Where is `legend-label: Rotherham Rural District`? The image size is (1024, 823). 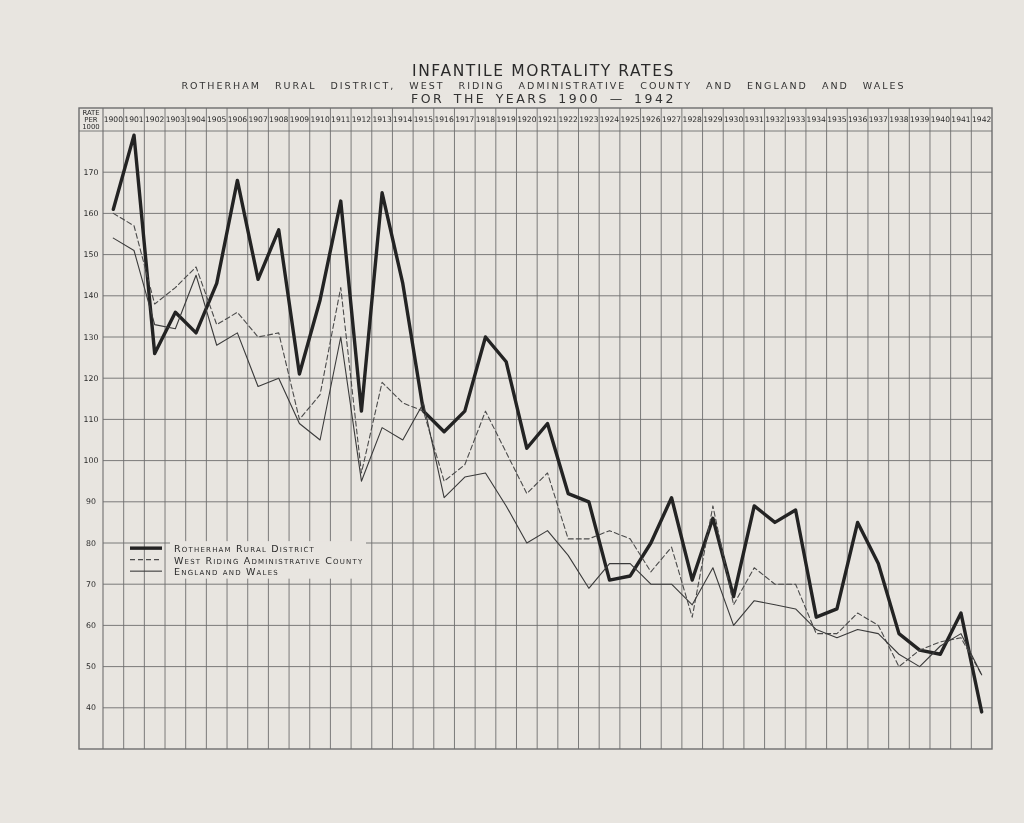 legend-label: Rotherham Rural District is located at coordinates (245, 548).